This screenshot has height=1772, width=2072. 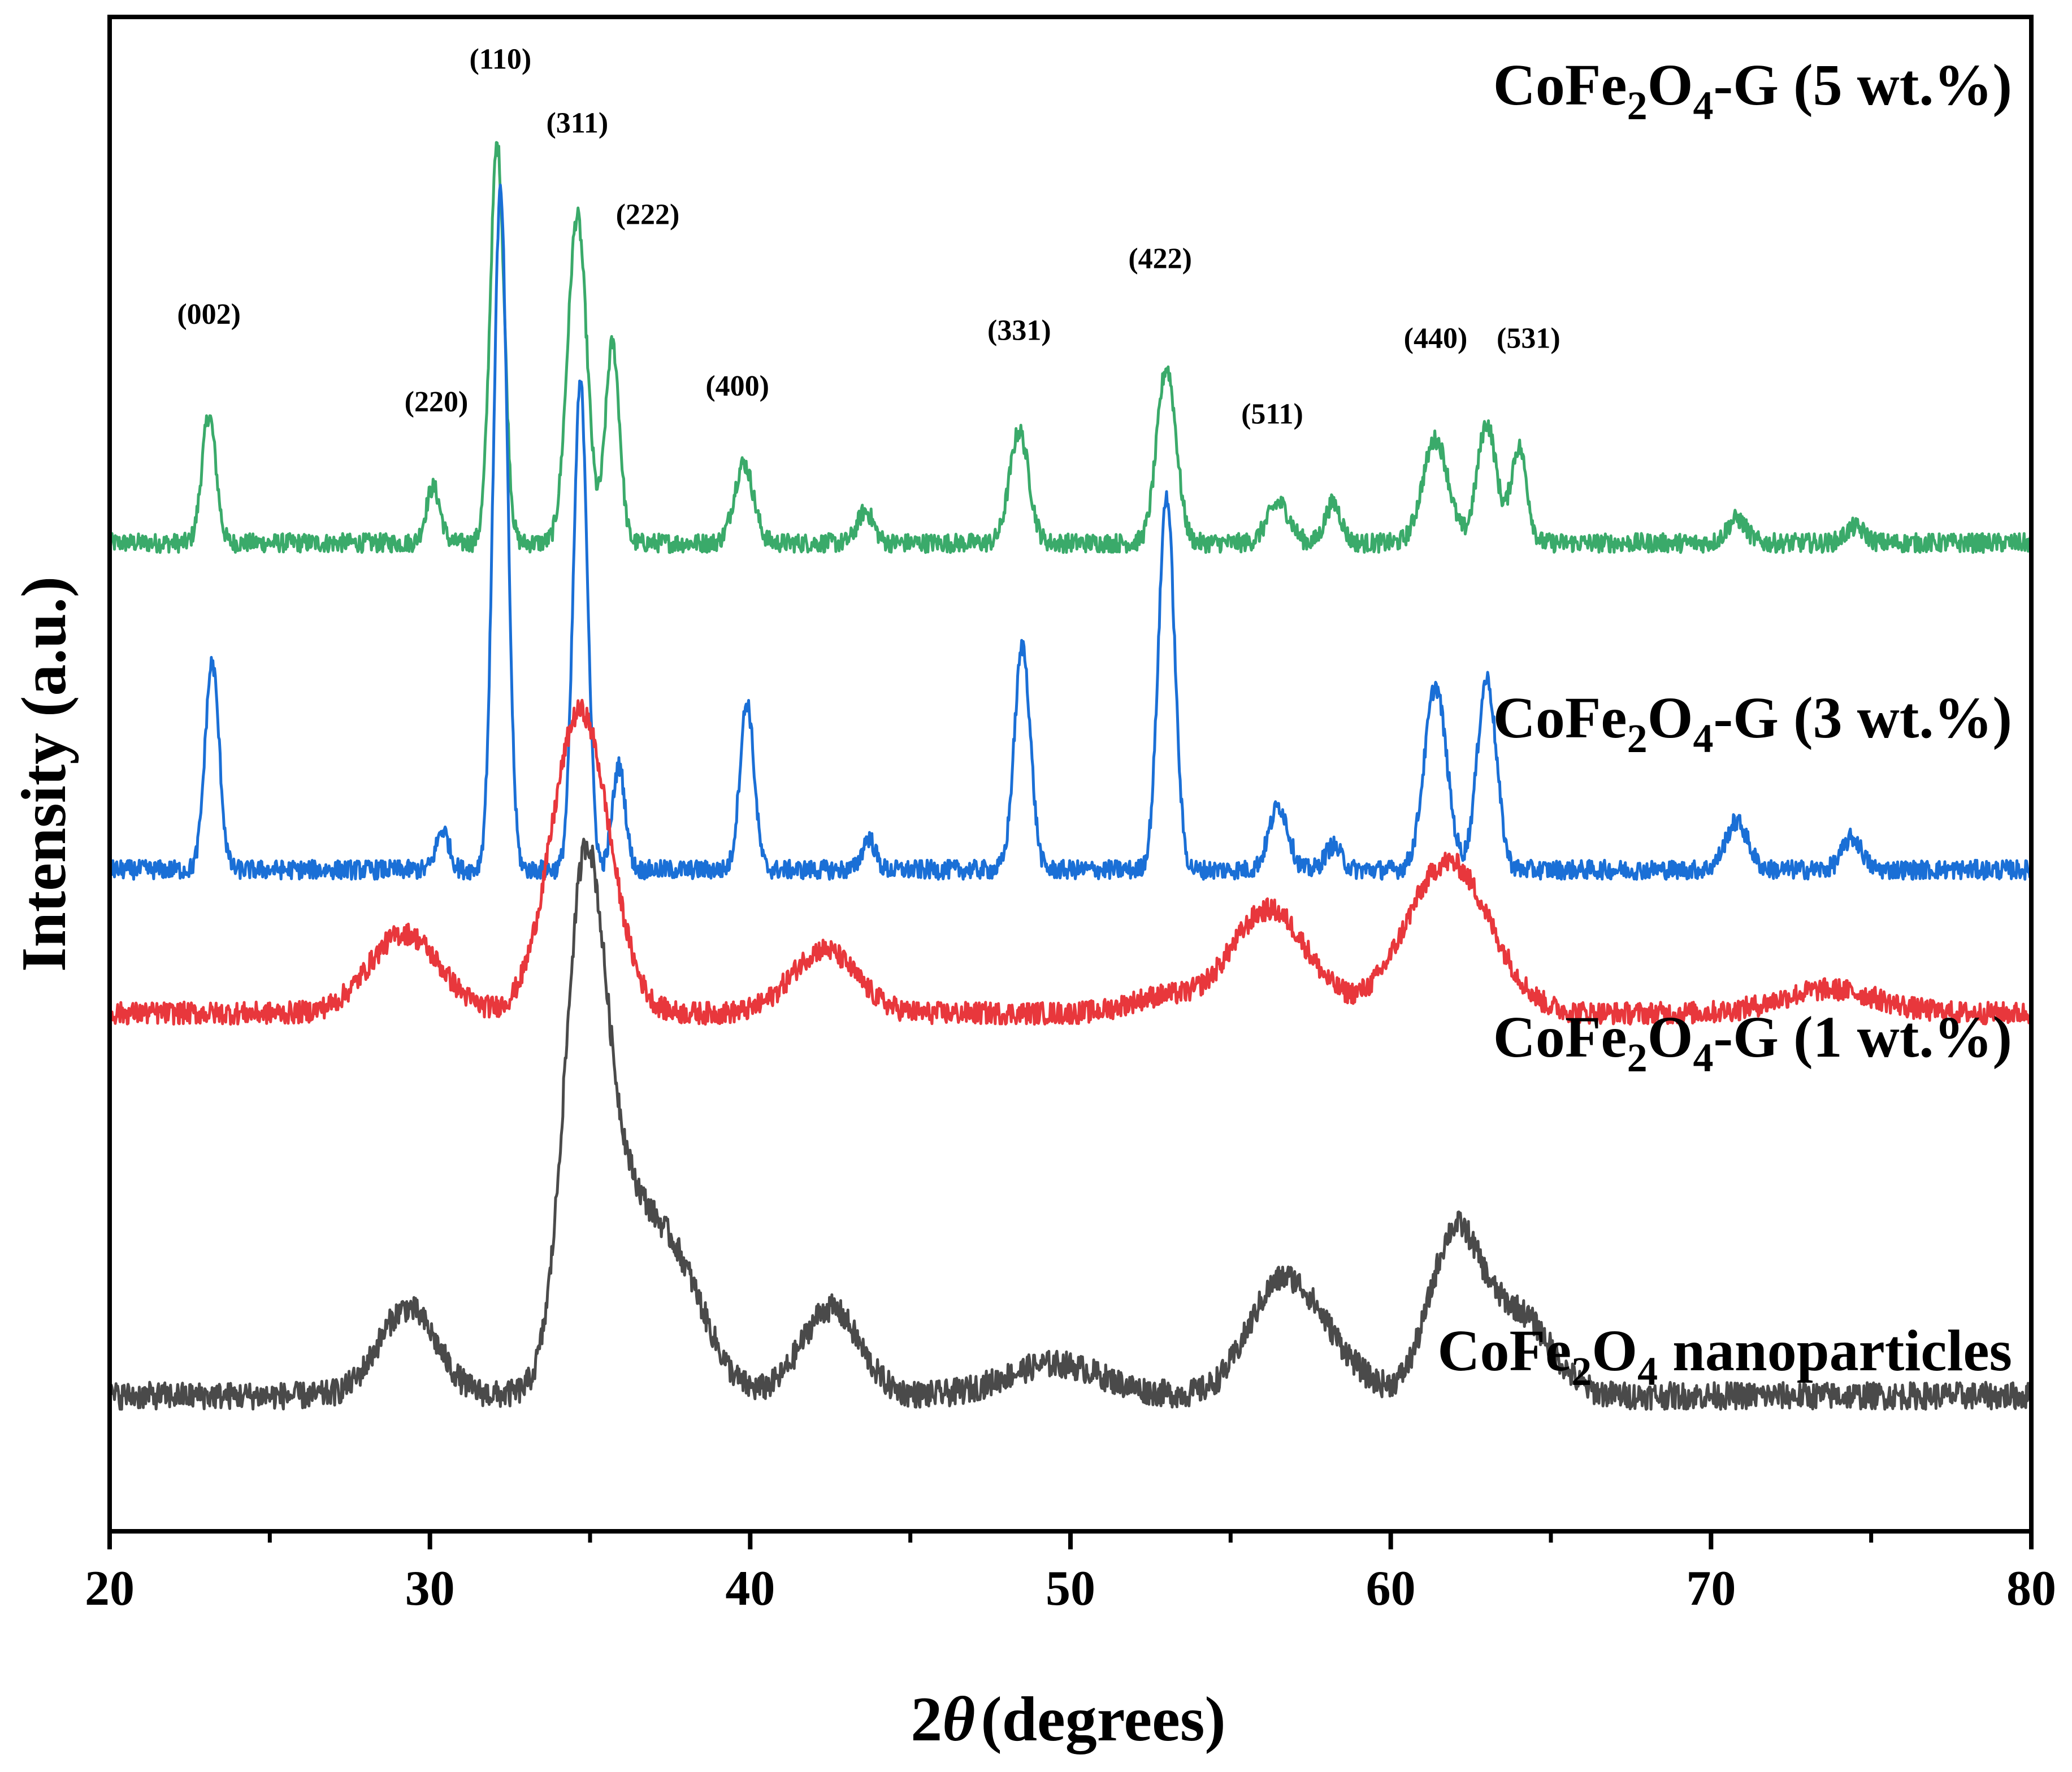 I want to click on x-tick-label: 50, so click(x=1070, y=1588).